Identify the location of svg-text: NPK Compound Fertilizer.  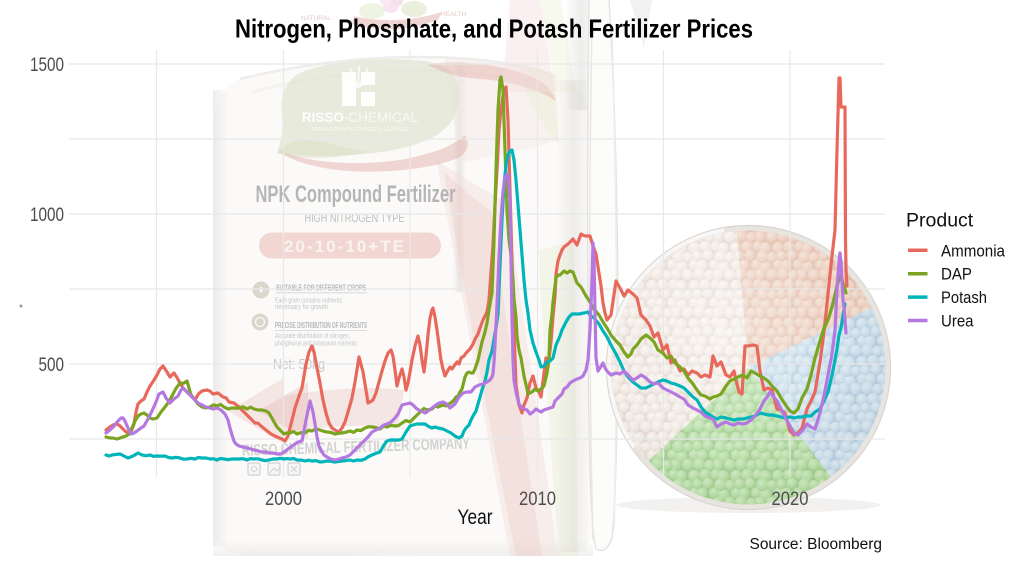
(356, 194).